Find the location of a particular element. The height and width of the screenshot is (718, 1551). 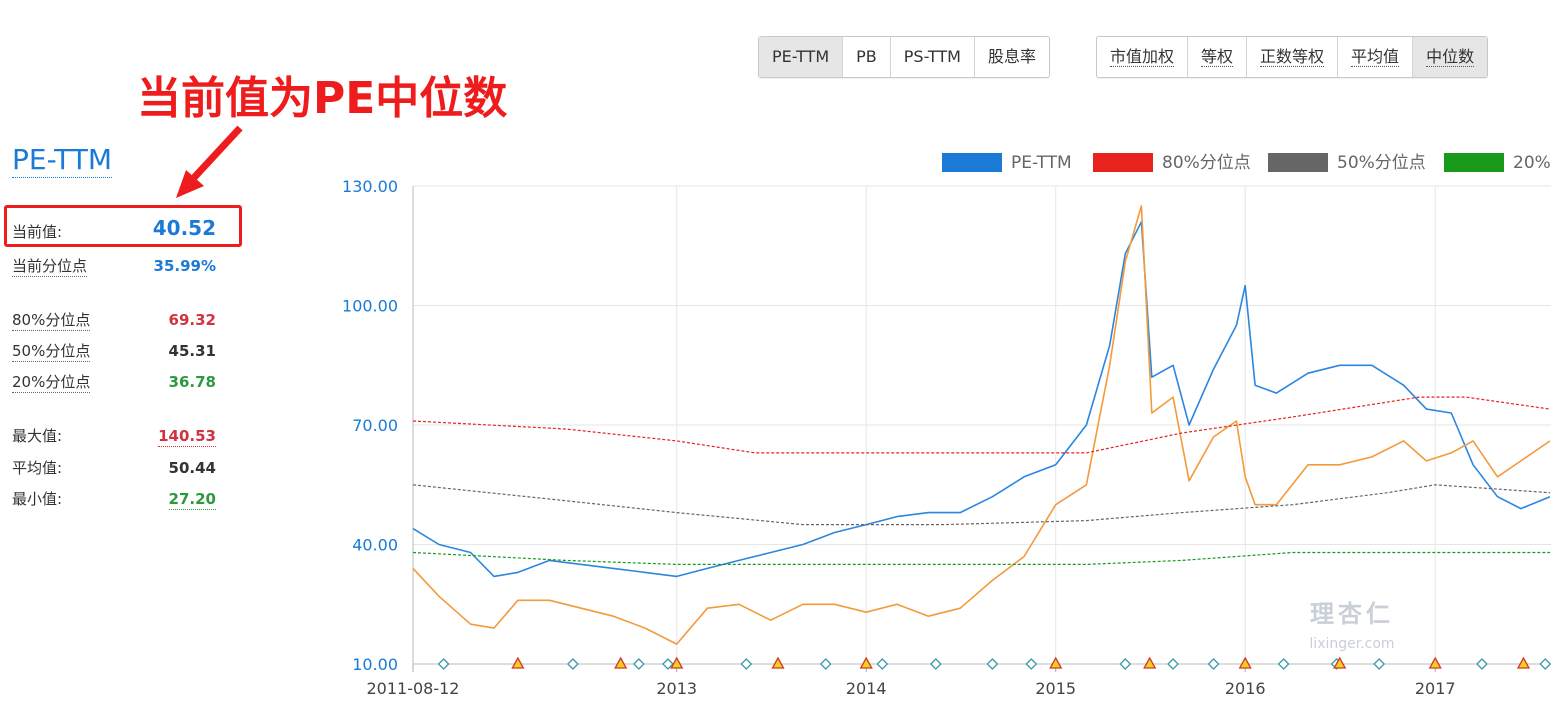

x-tick-label: 2015 is located at coordinates (1055, 688).